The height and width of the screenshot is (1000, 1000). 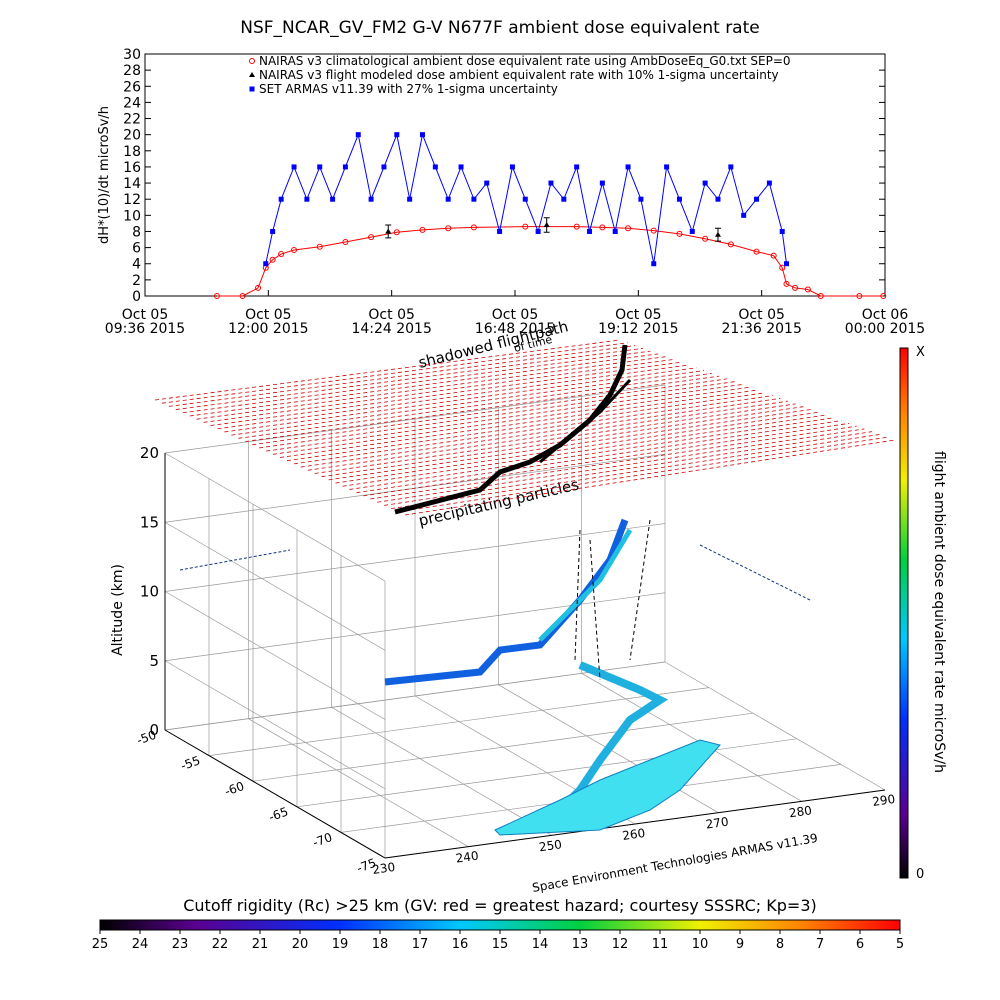 What do you see at coordinates (149, 522) in the screenshot?
I see `z-tick-label: 15` at bounding box center [149, 522].